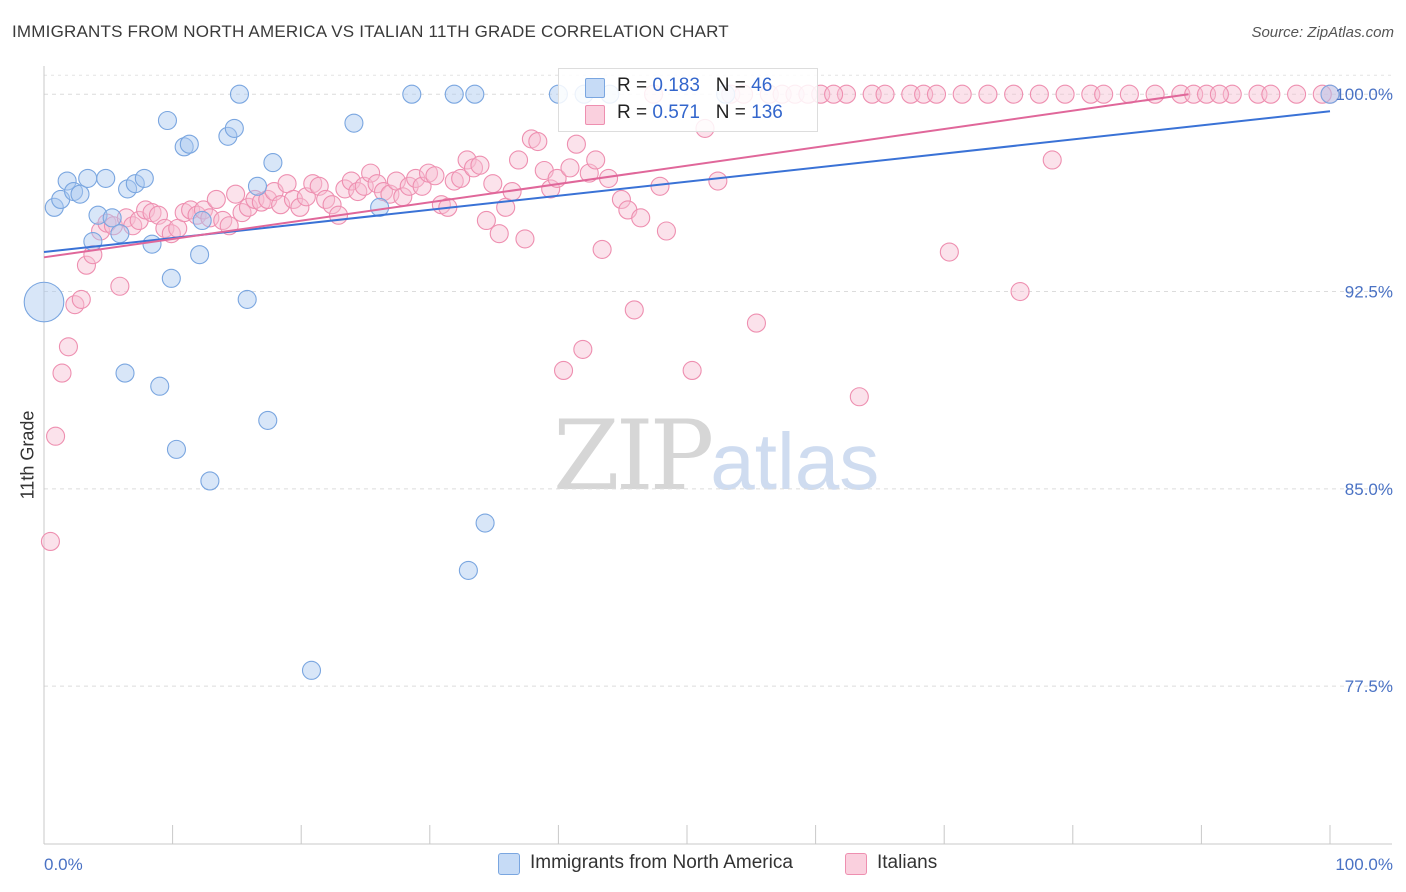 This screenshot has height=892, width=1406. Describe the element at coordinates (676, 85) in the screenshot. I see `legend-r-value-north-america: 0.183` at that location.